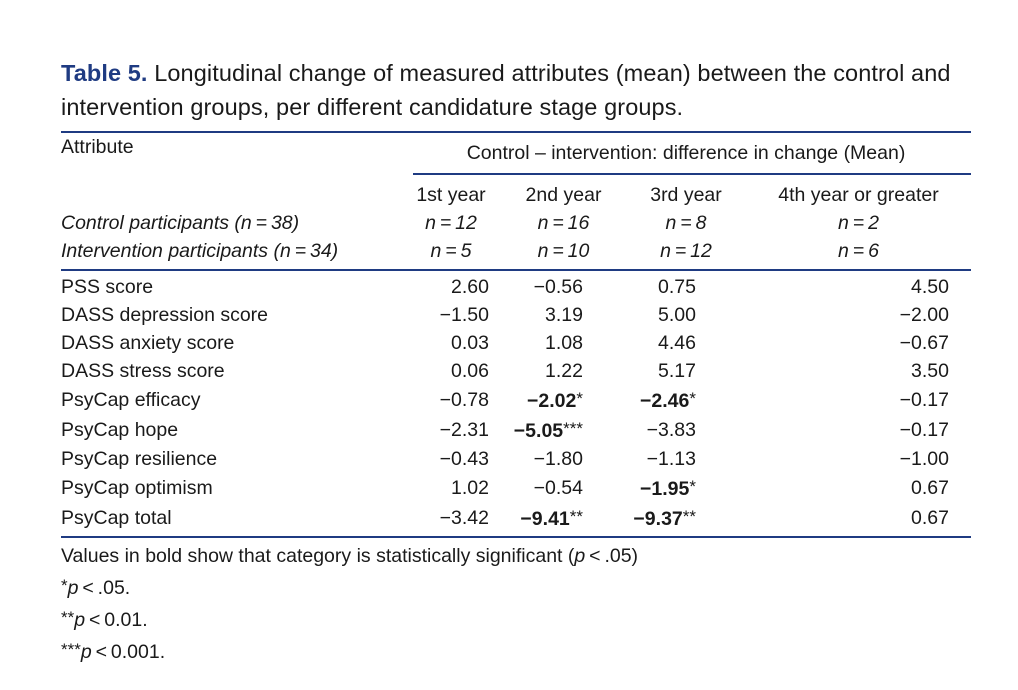  Describe the element at coordinates (200, 251) in the screenshot. I see `intervention-participants-label: Intervention participants (n = 34)` at that location.